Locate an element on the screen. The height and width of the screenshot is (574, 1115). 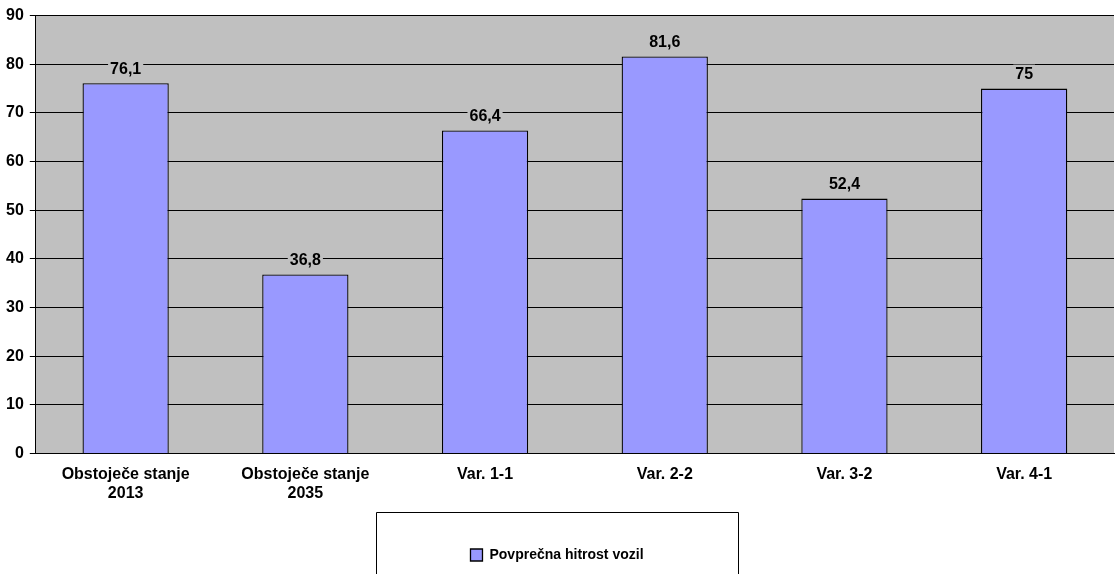
data-label: 76,1 is located at coordinates (126, 68).